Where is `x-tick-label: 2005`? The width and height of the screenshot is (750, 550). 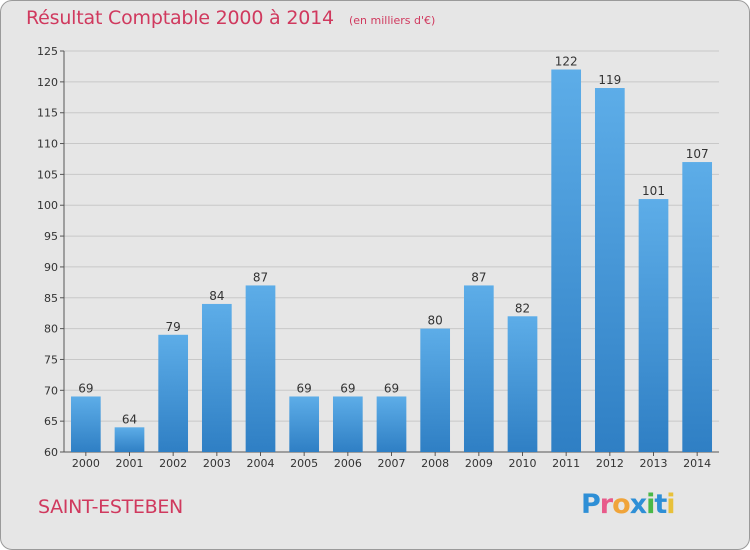 x-tick-label: 2005 is located at coordinates (304, 463).